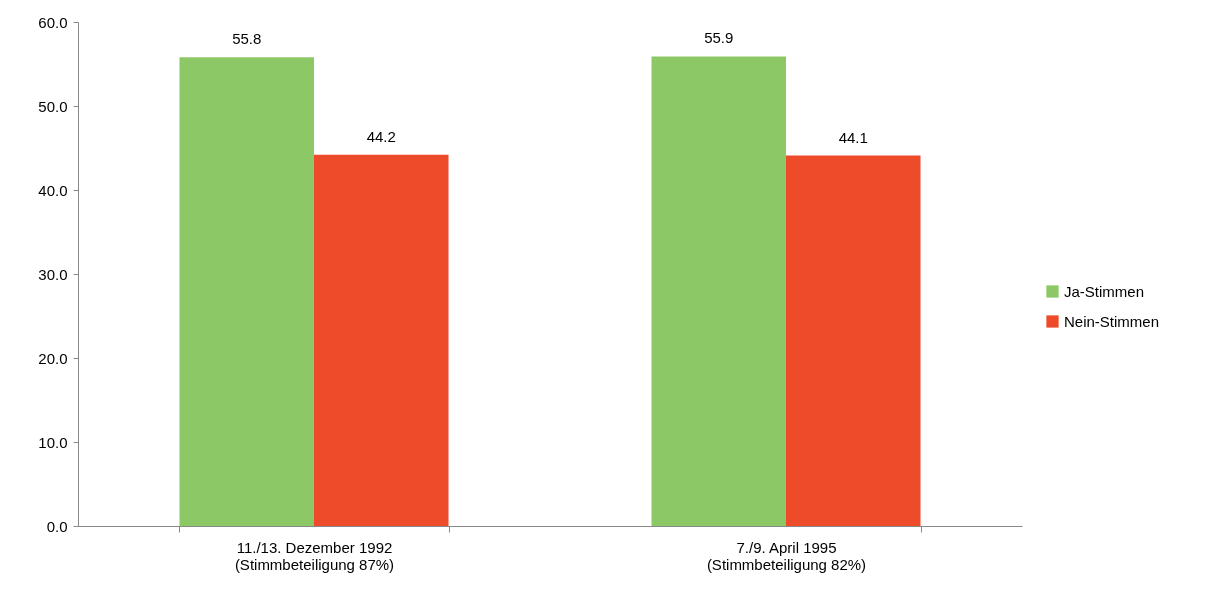 This screenshot has height=594, width=1207. I want to click on data-label: 55.9, so click(719, 38).